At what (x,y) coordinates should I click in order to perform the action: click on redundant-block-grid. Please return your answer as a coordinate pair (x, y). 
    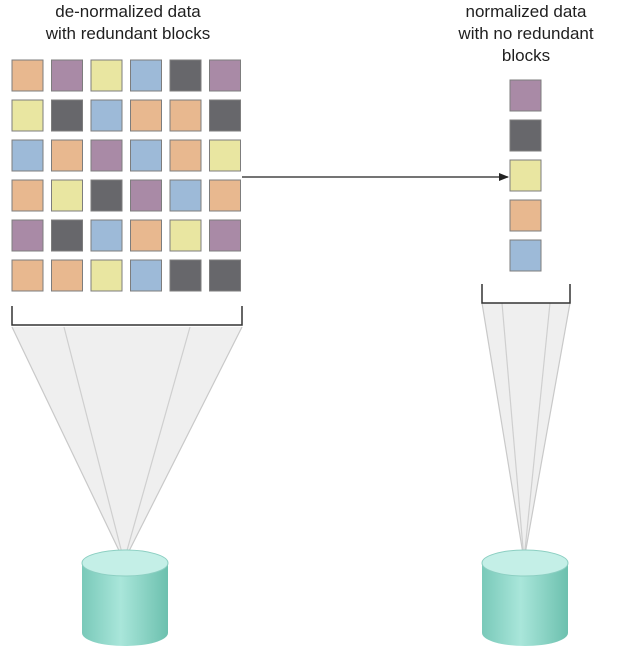
    Looking at the image, I should click on (126, 175).